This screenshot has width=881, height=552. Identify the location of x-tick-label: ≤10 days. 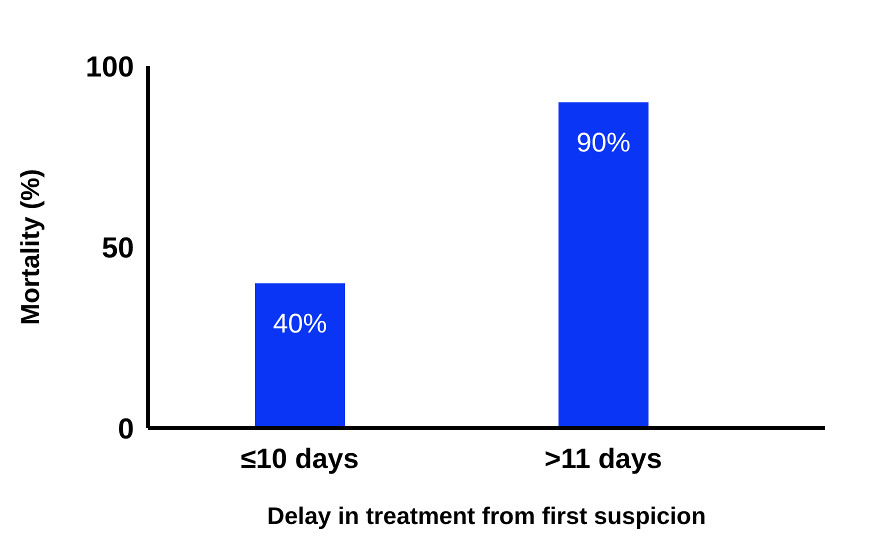
(299, 458).